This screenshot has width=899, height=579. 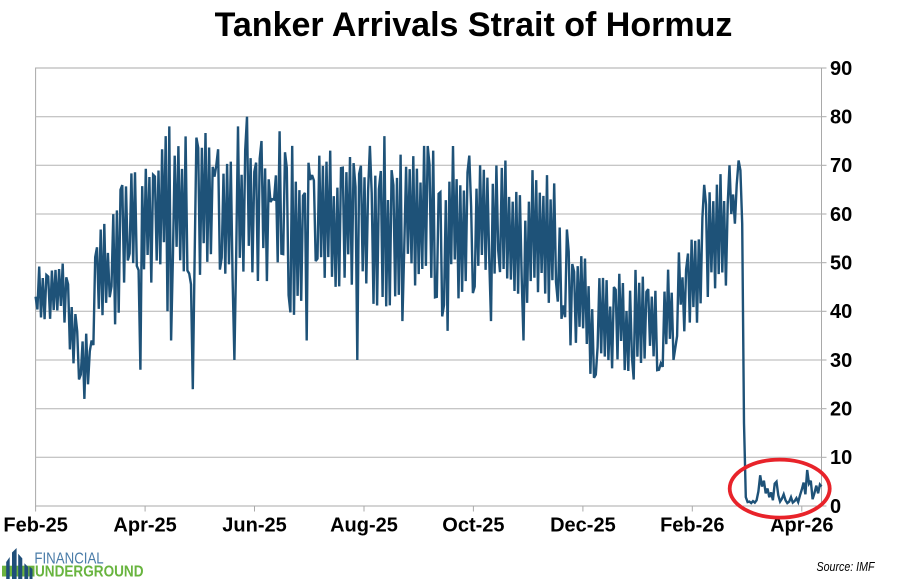 I want to click on svg-text: Oct-25, so click(x=473, y=526).